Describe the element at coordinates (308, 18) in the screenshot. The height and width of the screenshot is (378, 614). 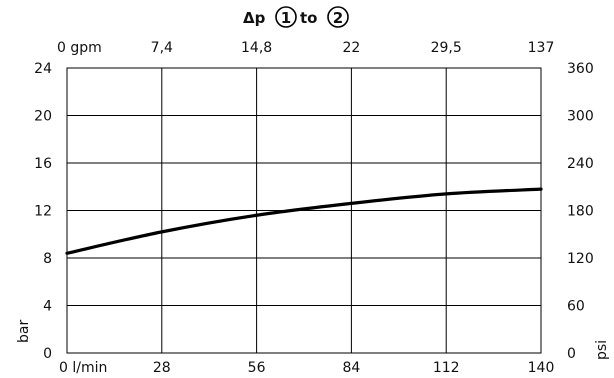
I see `title-connector: to` at that location.